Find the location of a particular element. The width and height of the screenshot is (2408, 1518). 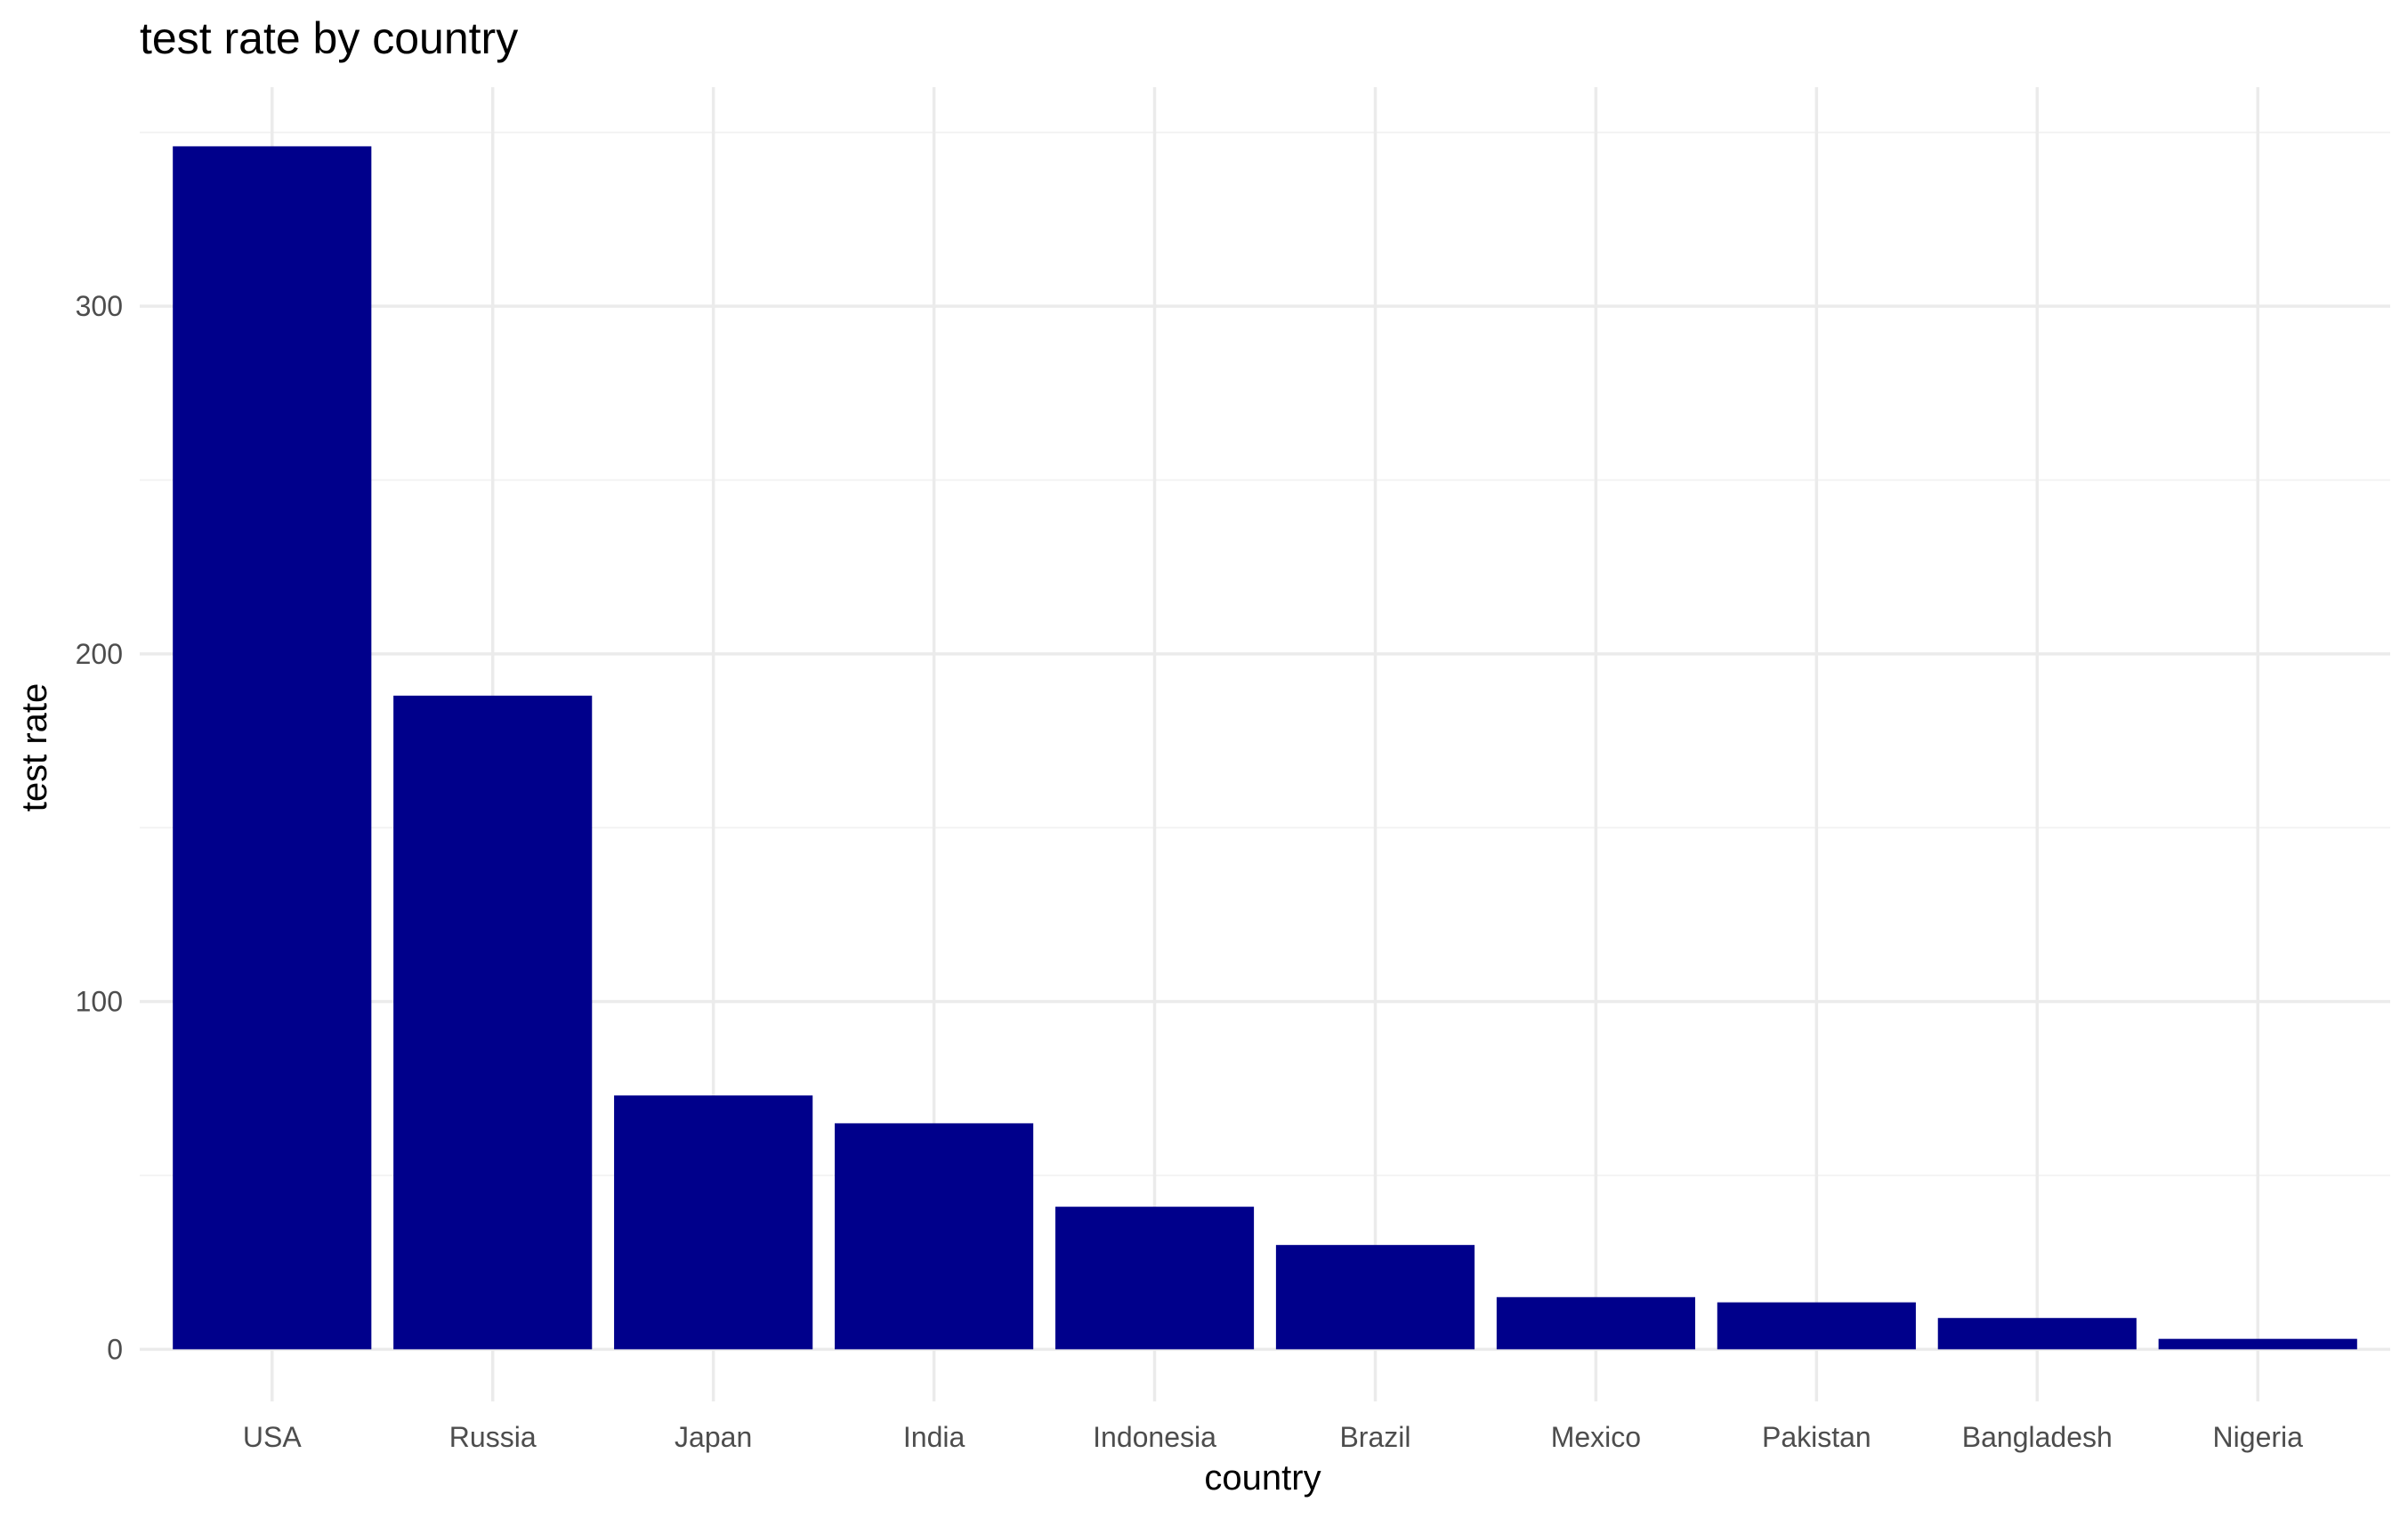

bar-bangladesh is located at coordinates (2037, 1334).